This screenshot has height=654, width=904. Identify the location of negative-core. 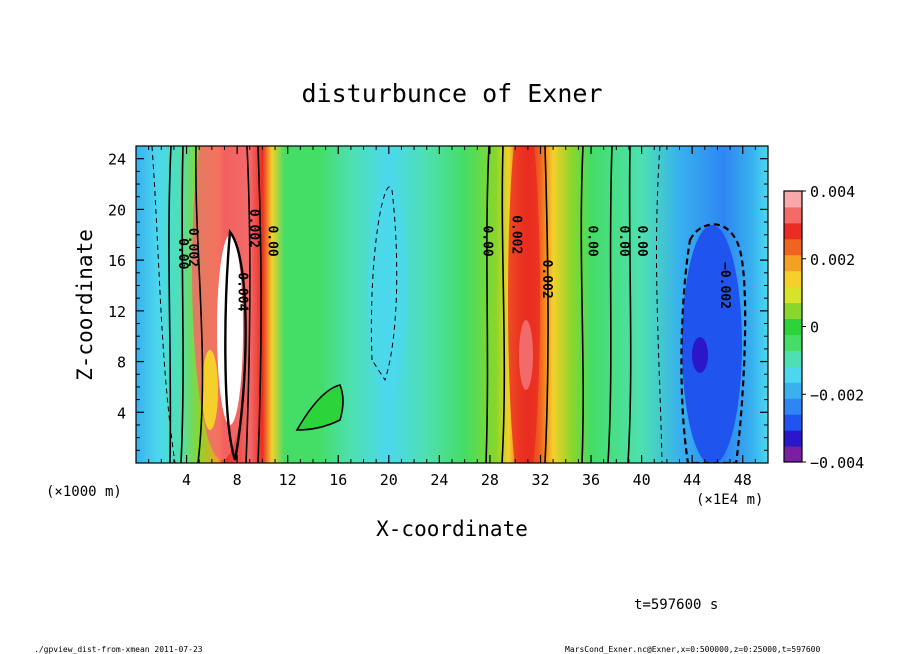
(712, 344).